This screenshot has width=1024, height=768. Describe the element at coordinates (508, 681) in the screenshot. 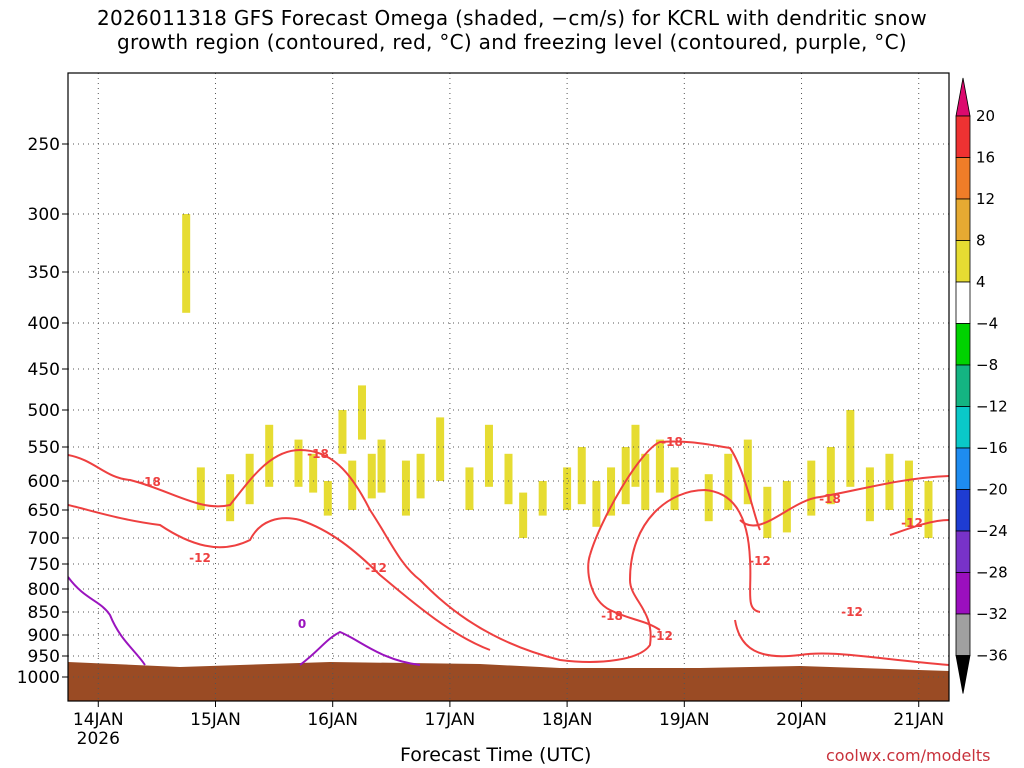

I see `terrain-ground` at that location.